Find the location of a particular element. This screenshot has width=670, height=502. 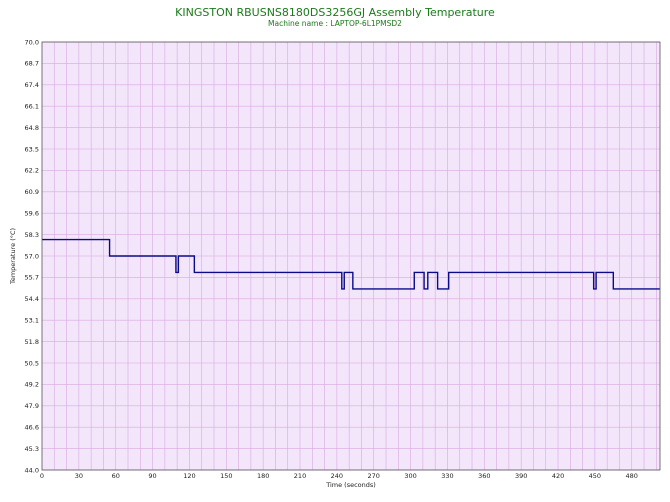

y-tick-label: 60.9 is located at coordinates (32, 192).